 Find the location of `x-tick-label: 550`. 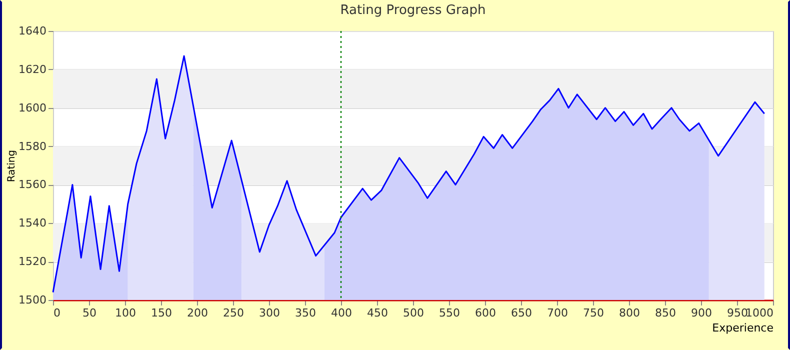

x-tick-label: 550 is located at coordinates (449, 313).